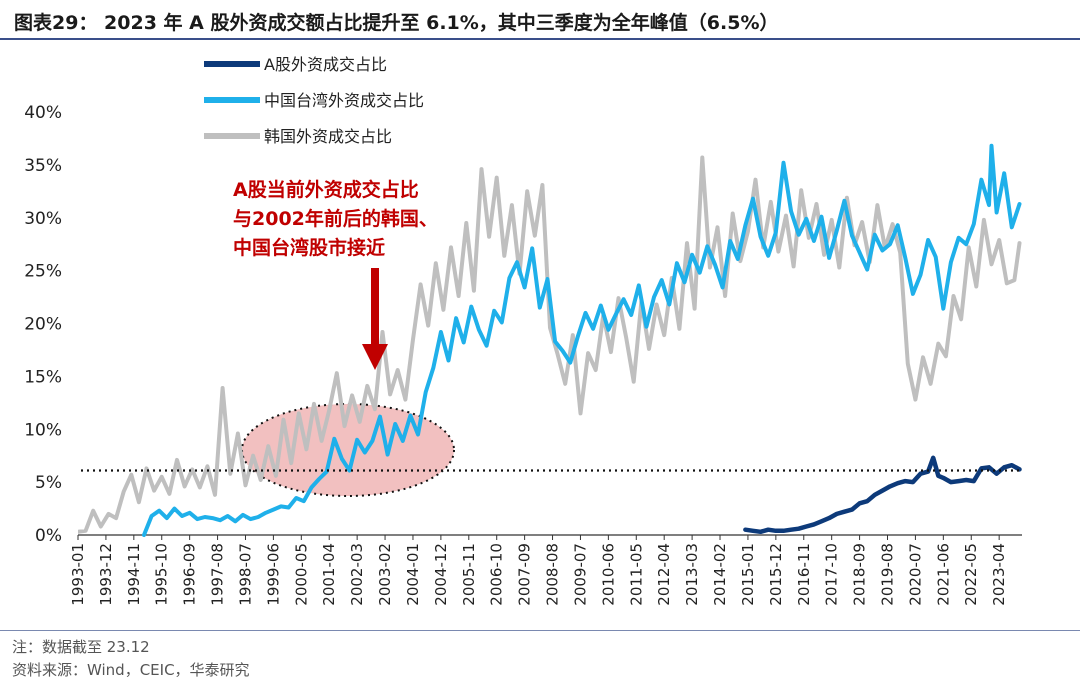 This screenshot has height=685, width=1080. What do you see at coordinates (43, 430) in the screenshot?
I see `y-tick-label: 10%` at bounding box center [43, 430].